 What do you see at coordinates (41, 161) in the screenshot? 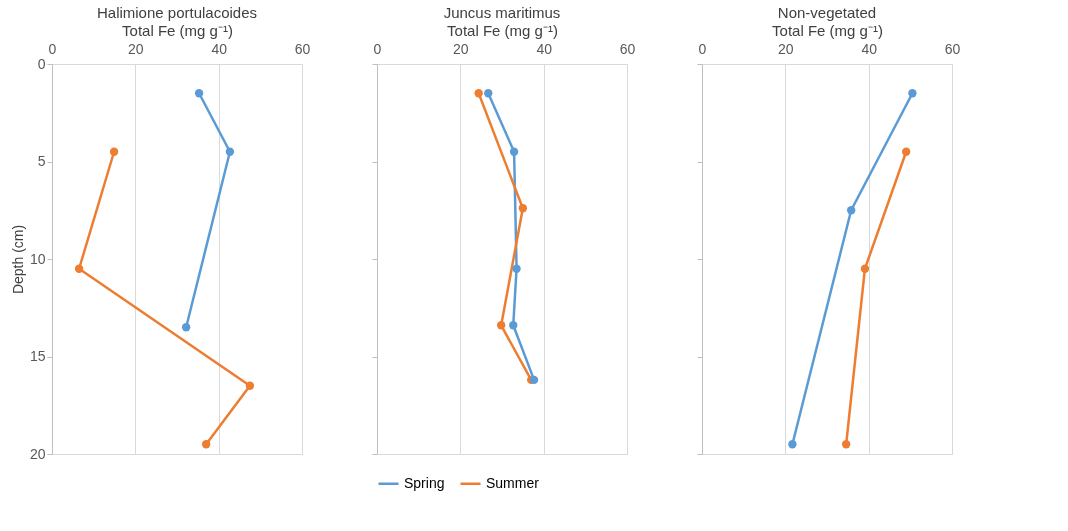
I see `y-tick-label: 5` at bounding box center [41, 161].